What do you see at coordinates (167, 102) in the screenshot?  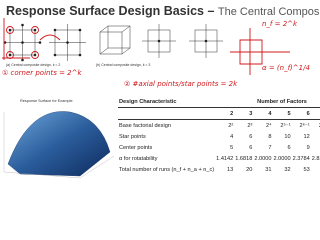 I see `column-header: Design Characteristic` at bounding box center [167, 102].